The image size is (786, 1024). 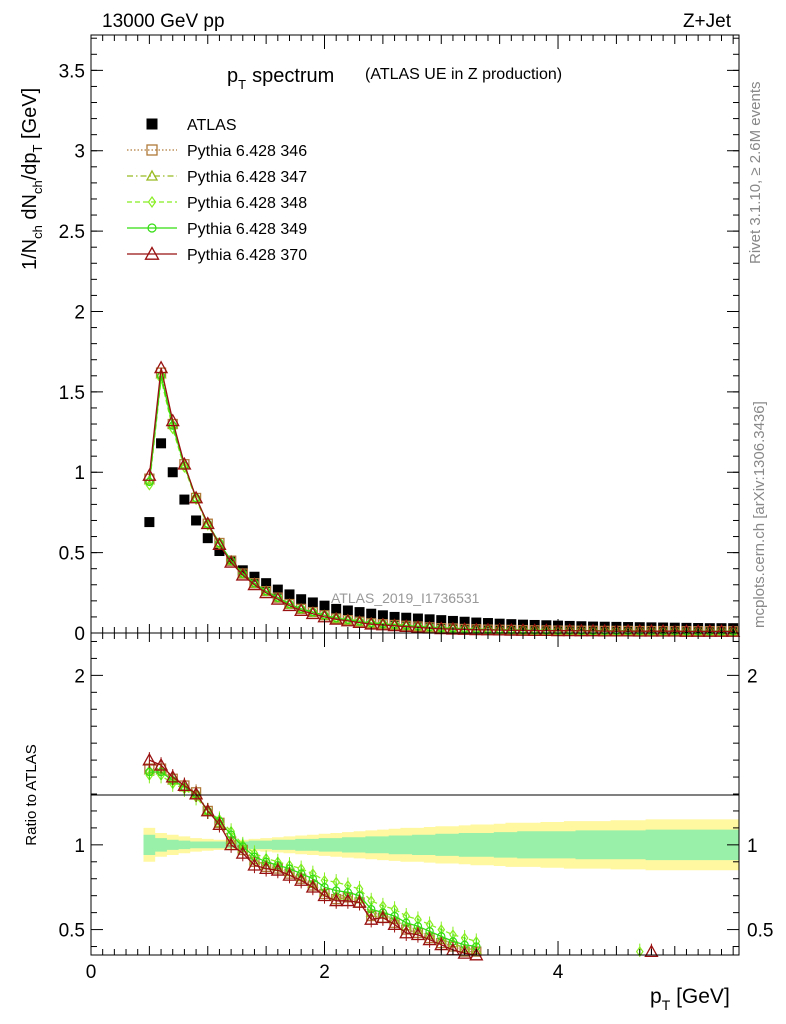 I want to click on title-rest: spectrum, so click(x=293, y=76).